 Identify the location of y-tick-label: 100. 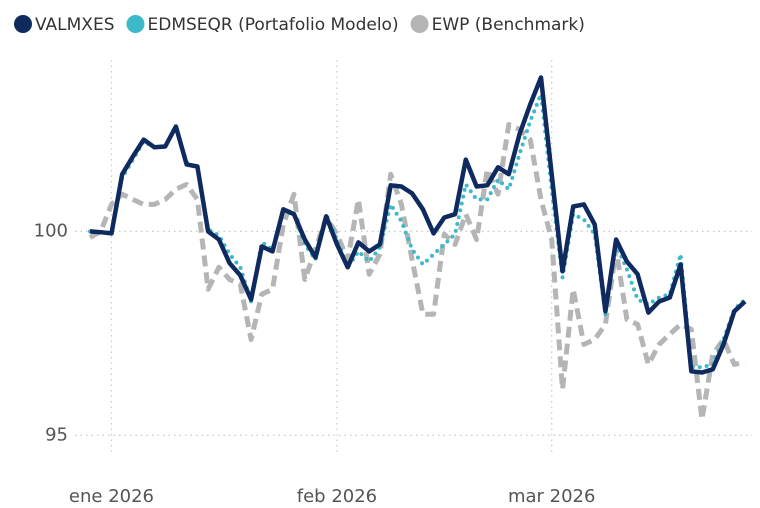
(51, 230).